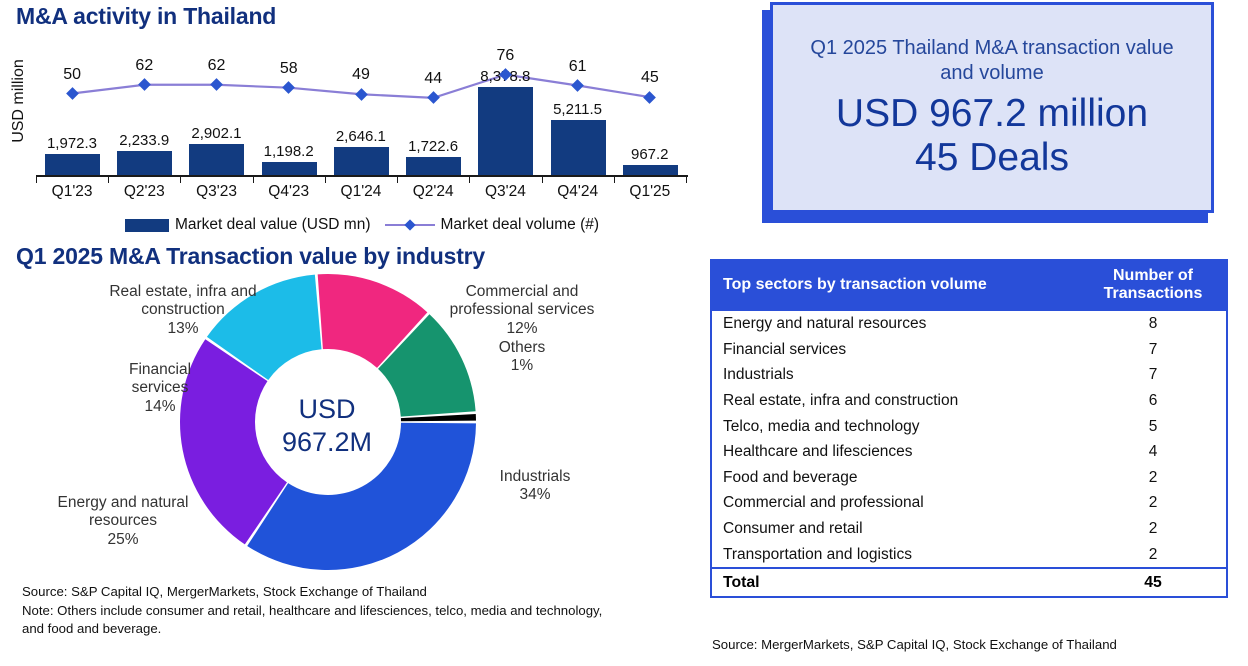 The width and height of the screenshot is (1248, 666). I want to click on line-value-label: 44, so click(433, 78).